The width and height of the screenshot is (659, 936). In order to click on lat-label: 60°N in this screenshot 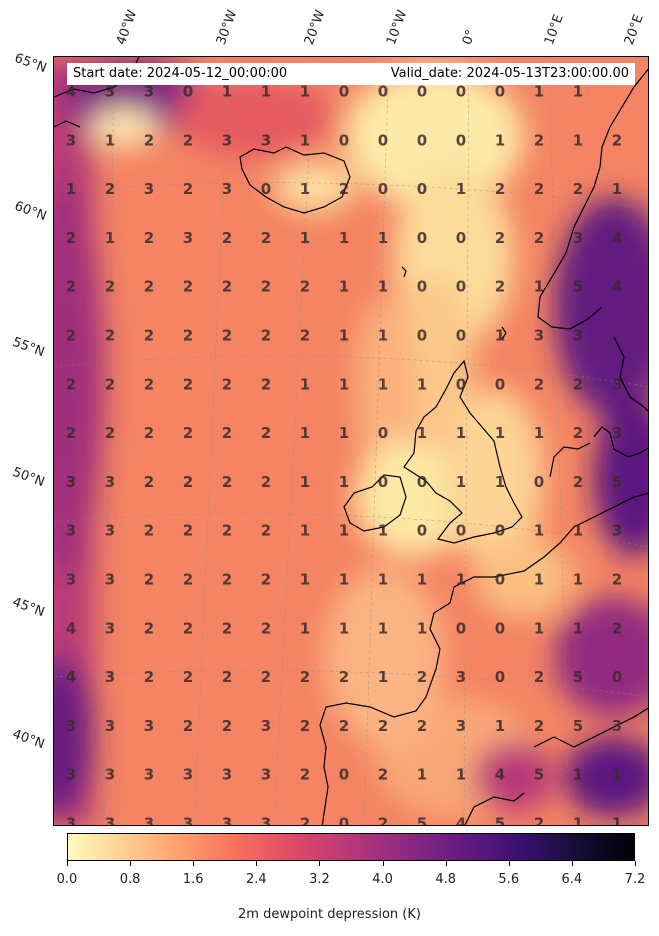, I will do `click(30, 211)`.